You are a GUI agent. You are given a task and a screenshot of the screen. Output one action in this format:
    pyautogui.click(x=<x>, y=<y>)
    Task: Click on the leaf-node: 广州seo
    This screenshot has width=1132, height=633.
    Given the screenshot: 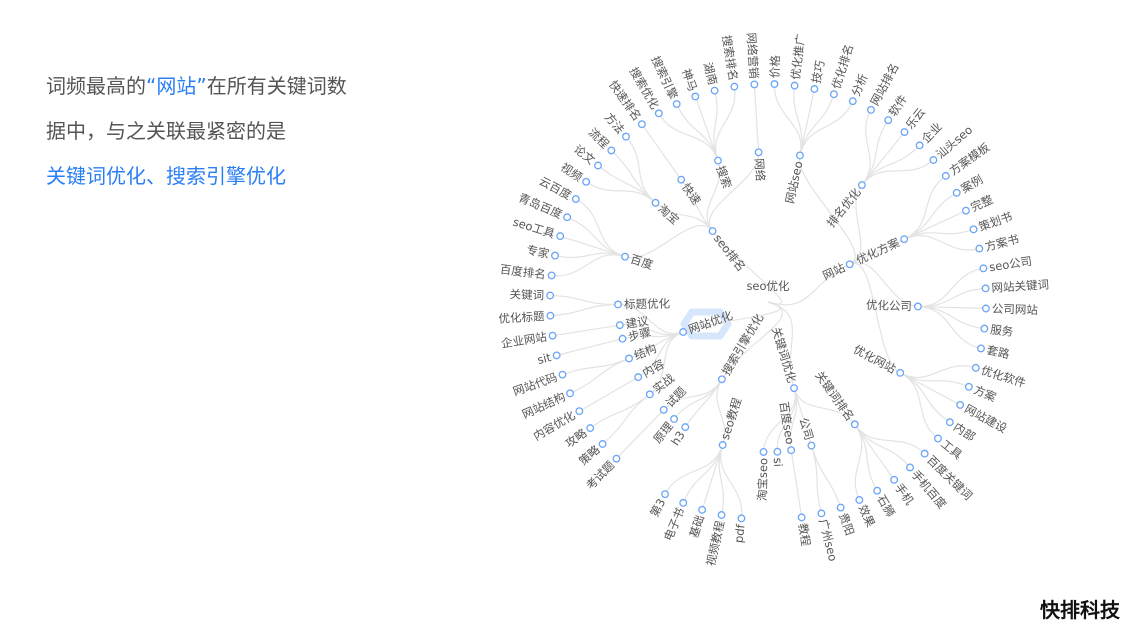 What is the action you would take?
    pyautogui.click(x=828, y=536)
    